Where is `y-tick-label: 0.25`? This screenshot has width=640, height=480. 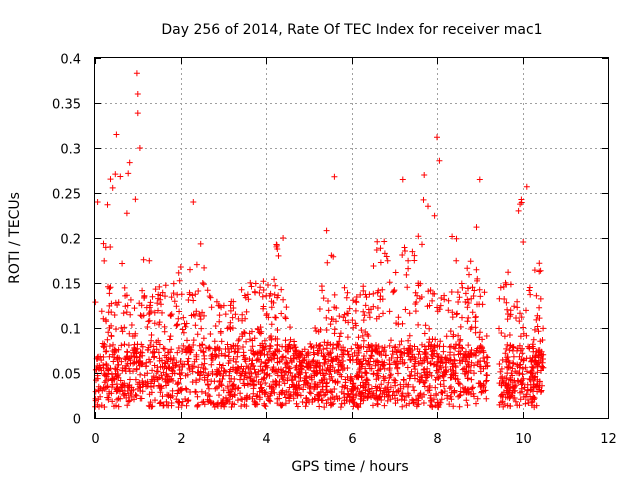 y-tick-label: 0.25 is located at coordinates (66, 195).